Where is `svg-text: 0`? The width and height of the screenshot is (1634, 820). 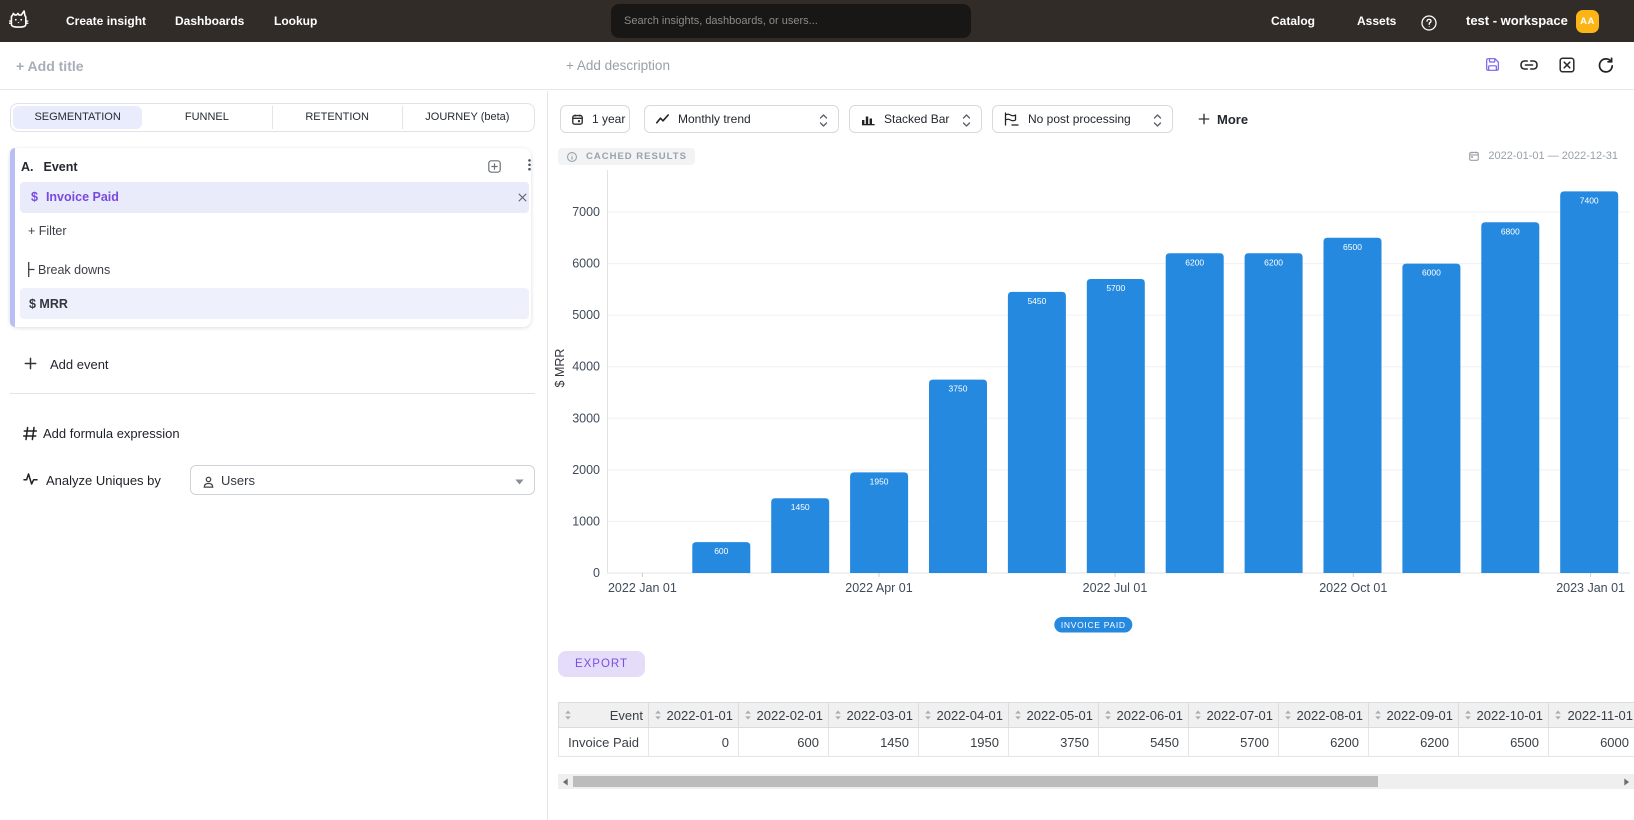
svg-text: 0 is located at coordinates (596, 573).